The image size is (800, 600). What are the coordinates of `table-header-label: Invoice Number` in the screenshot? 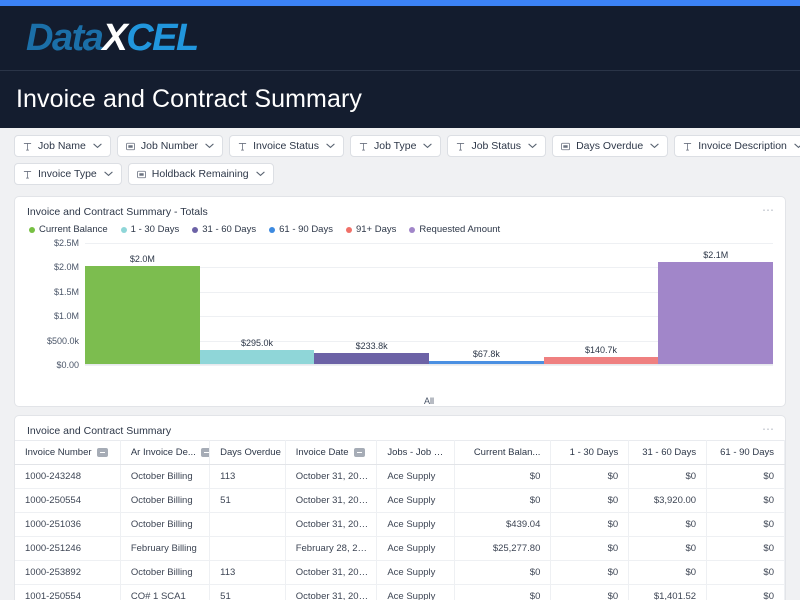 It's located at (58, 452).